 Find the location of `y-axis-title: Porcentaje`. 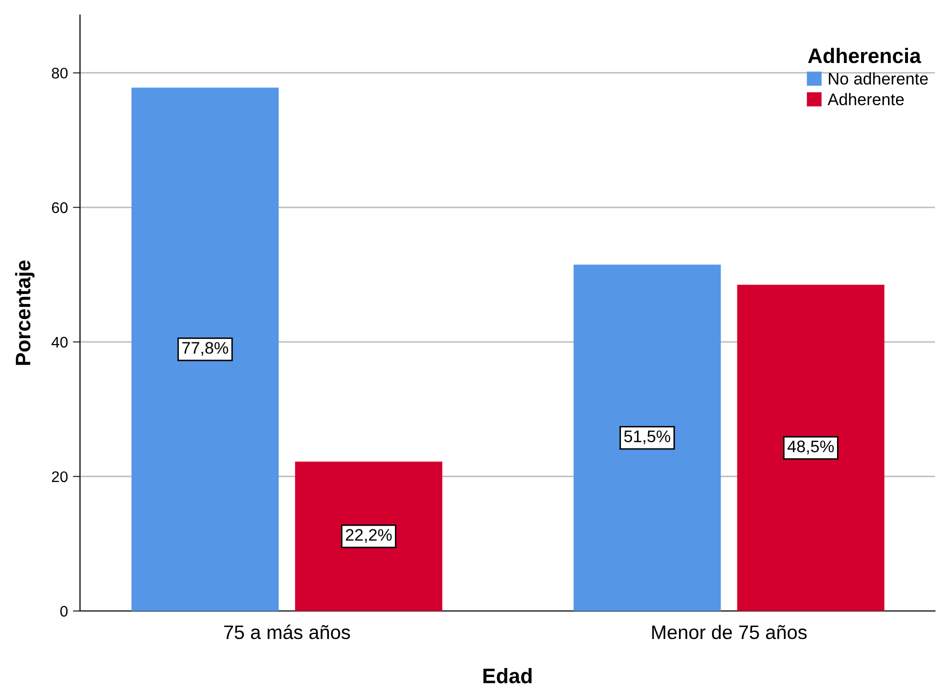

y-axis-title: Porcentaje is located at coordinates (25, 312).